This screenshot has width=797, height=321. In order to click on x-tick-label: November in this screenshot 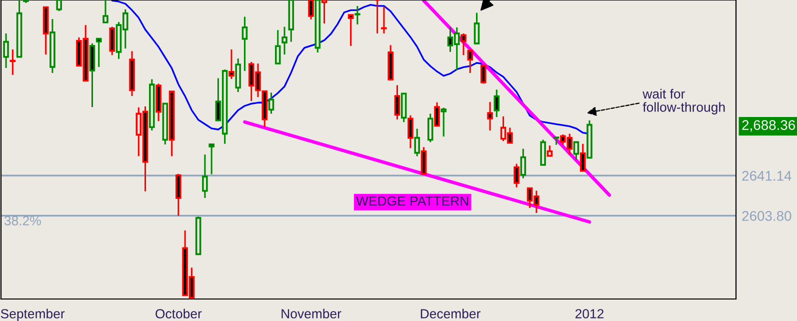, I will do `click(312, 313)`.